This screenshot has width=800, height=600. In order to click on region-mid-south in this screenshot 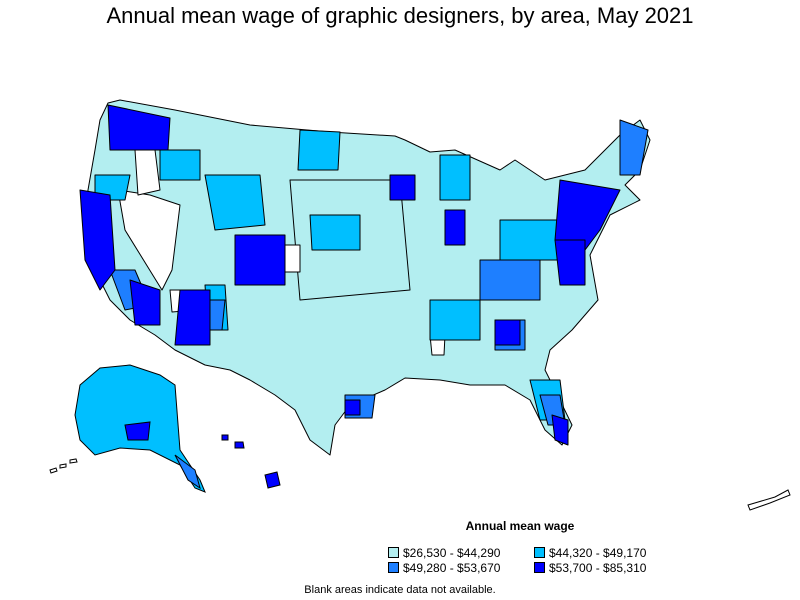, I will do `click(455, 320)`.